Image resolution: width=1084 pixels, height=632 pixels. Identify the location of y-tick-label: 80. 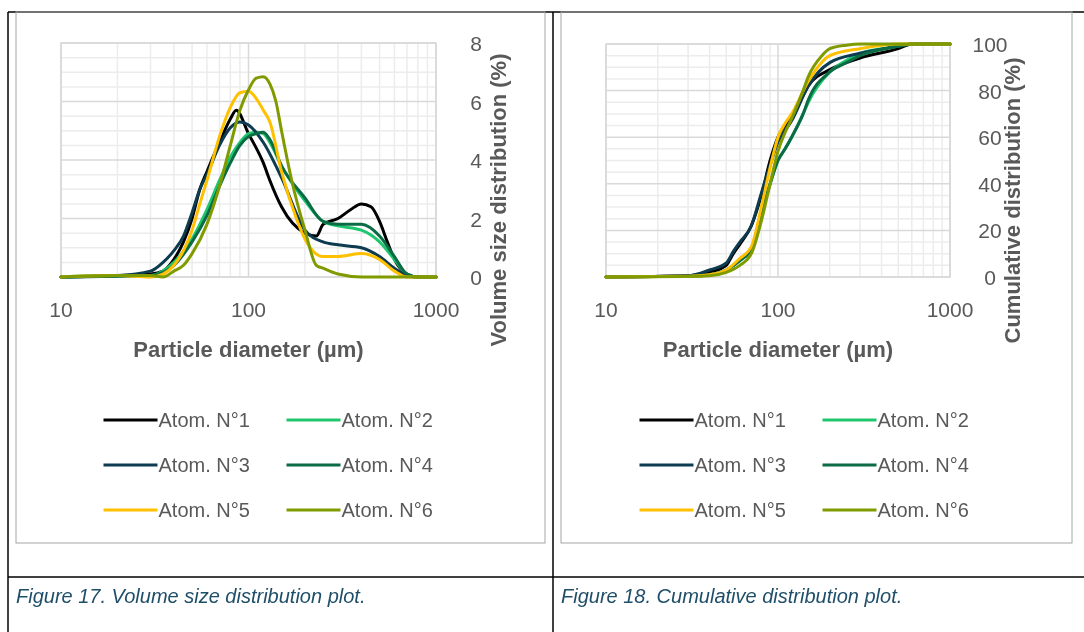
(990, 91).